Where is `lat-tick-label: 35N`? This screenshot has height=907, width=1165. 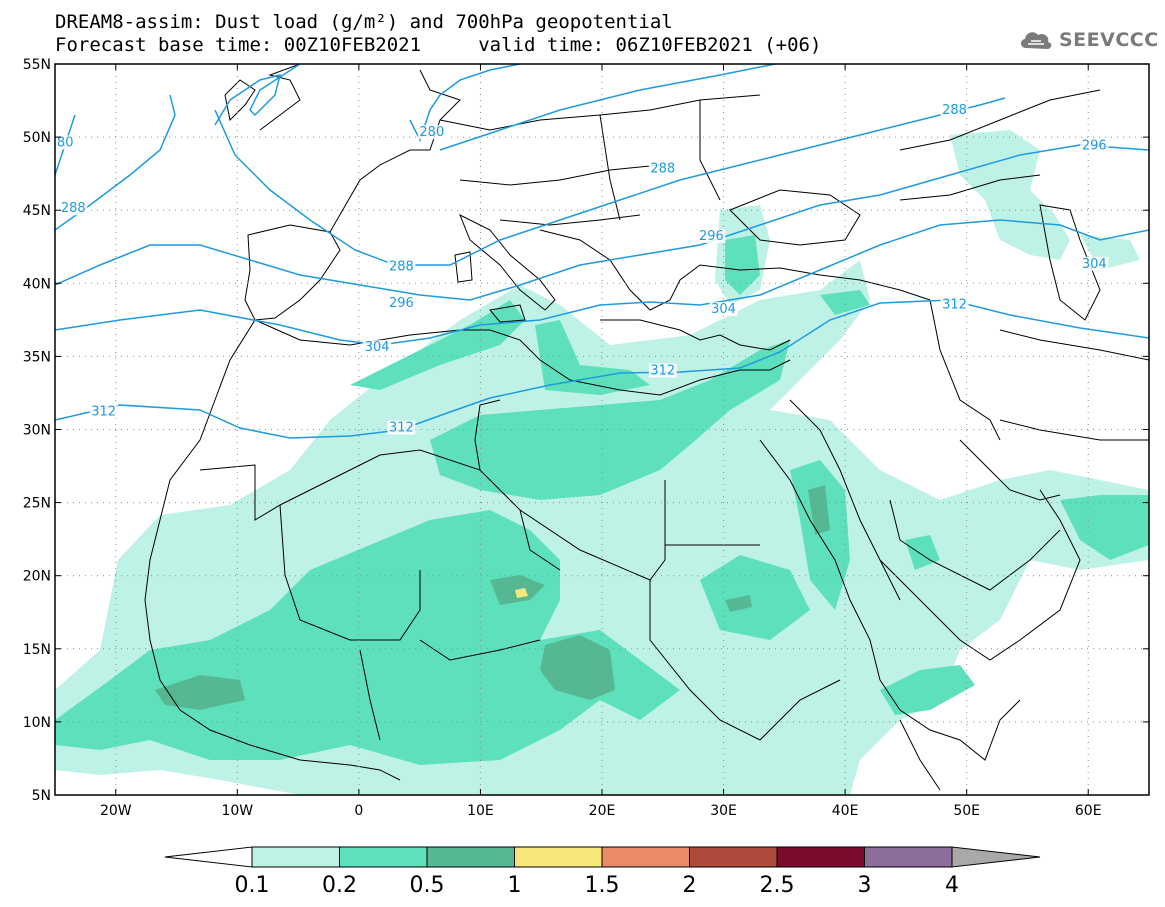
lat-tick-label: 35N is located at coordinates (37, 357).